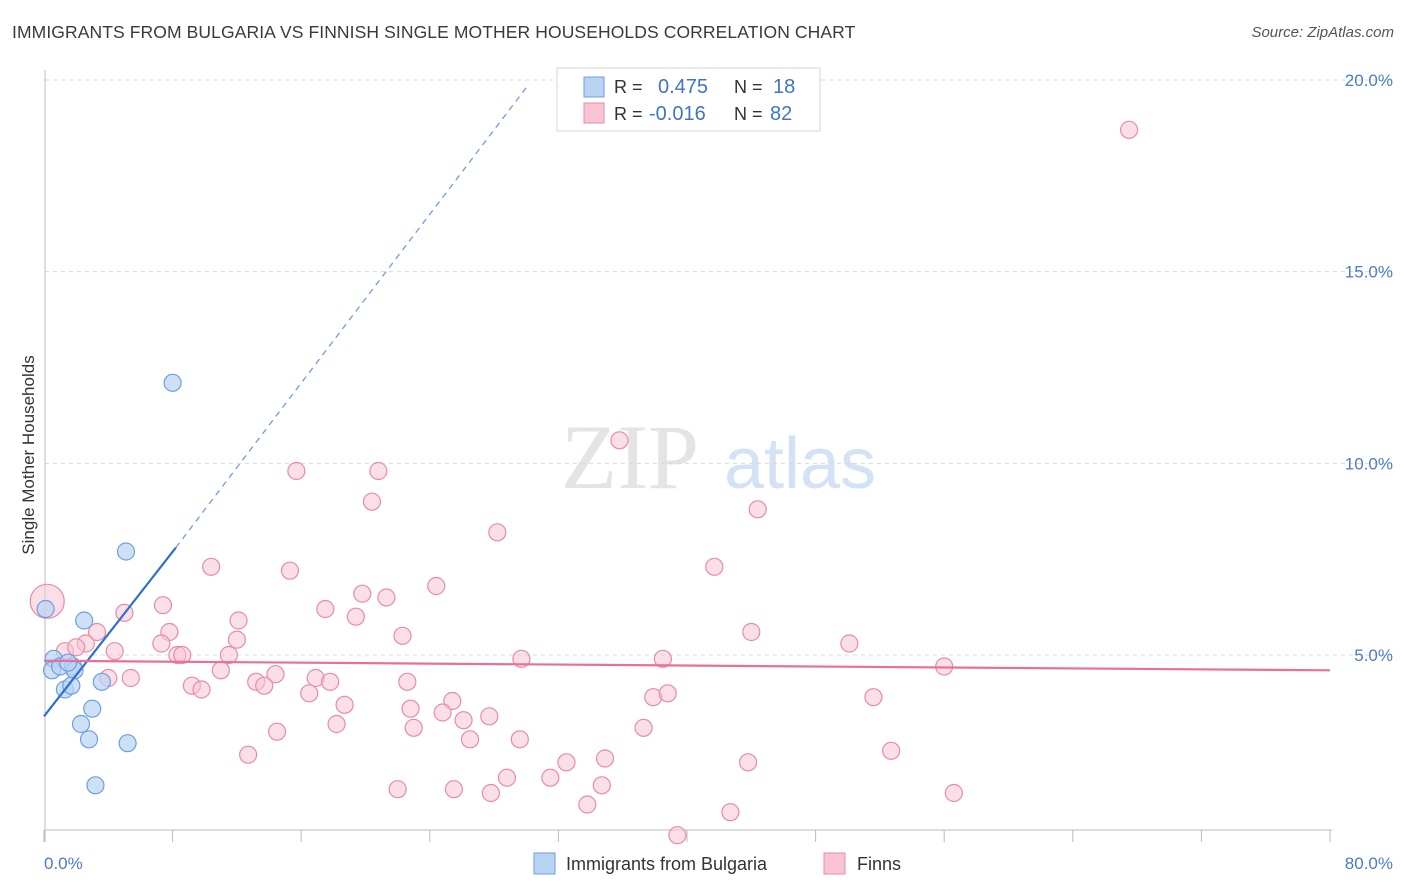 The height and width of the screenshot is (892, 1406). What do you see at coordinates (594, 113) in the screenshot?
I see `legend-swatch-pink` at bounding box center [594, 113].